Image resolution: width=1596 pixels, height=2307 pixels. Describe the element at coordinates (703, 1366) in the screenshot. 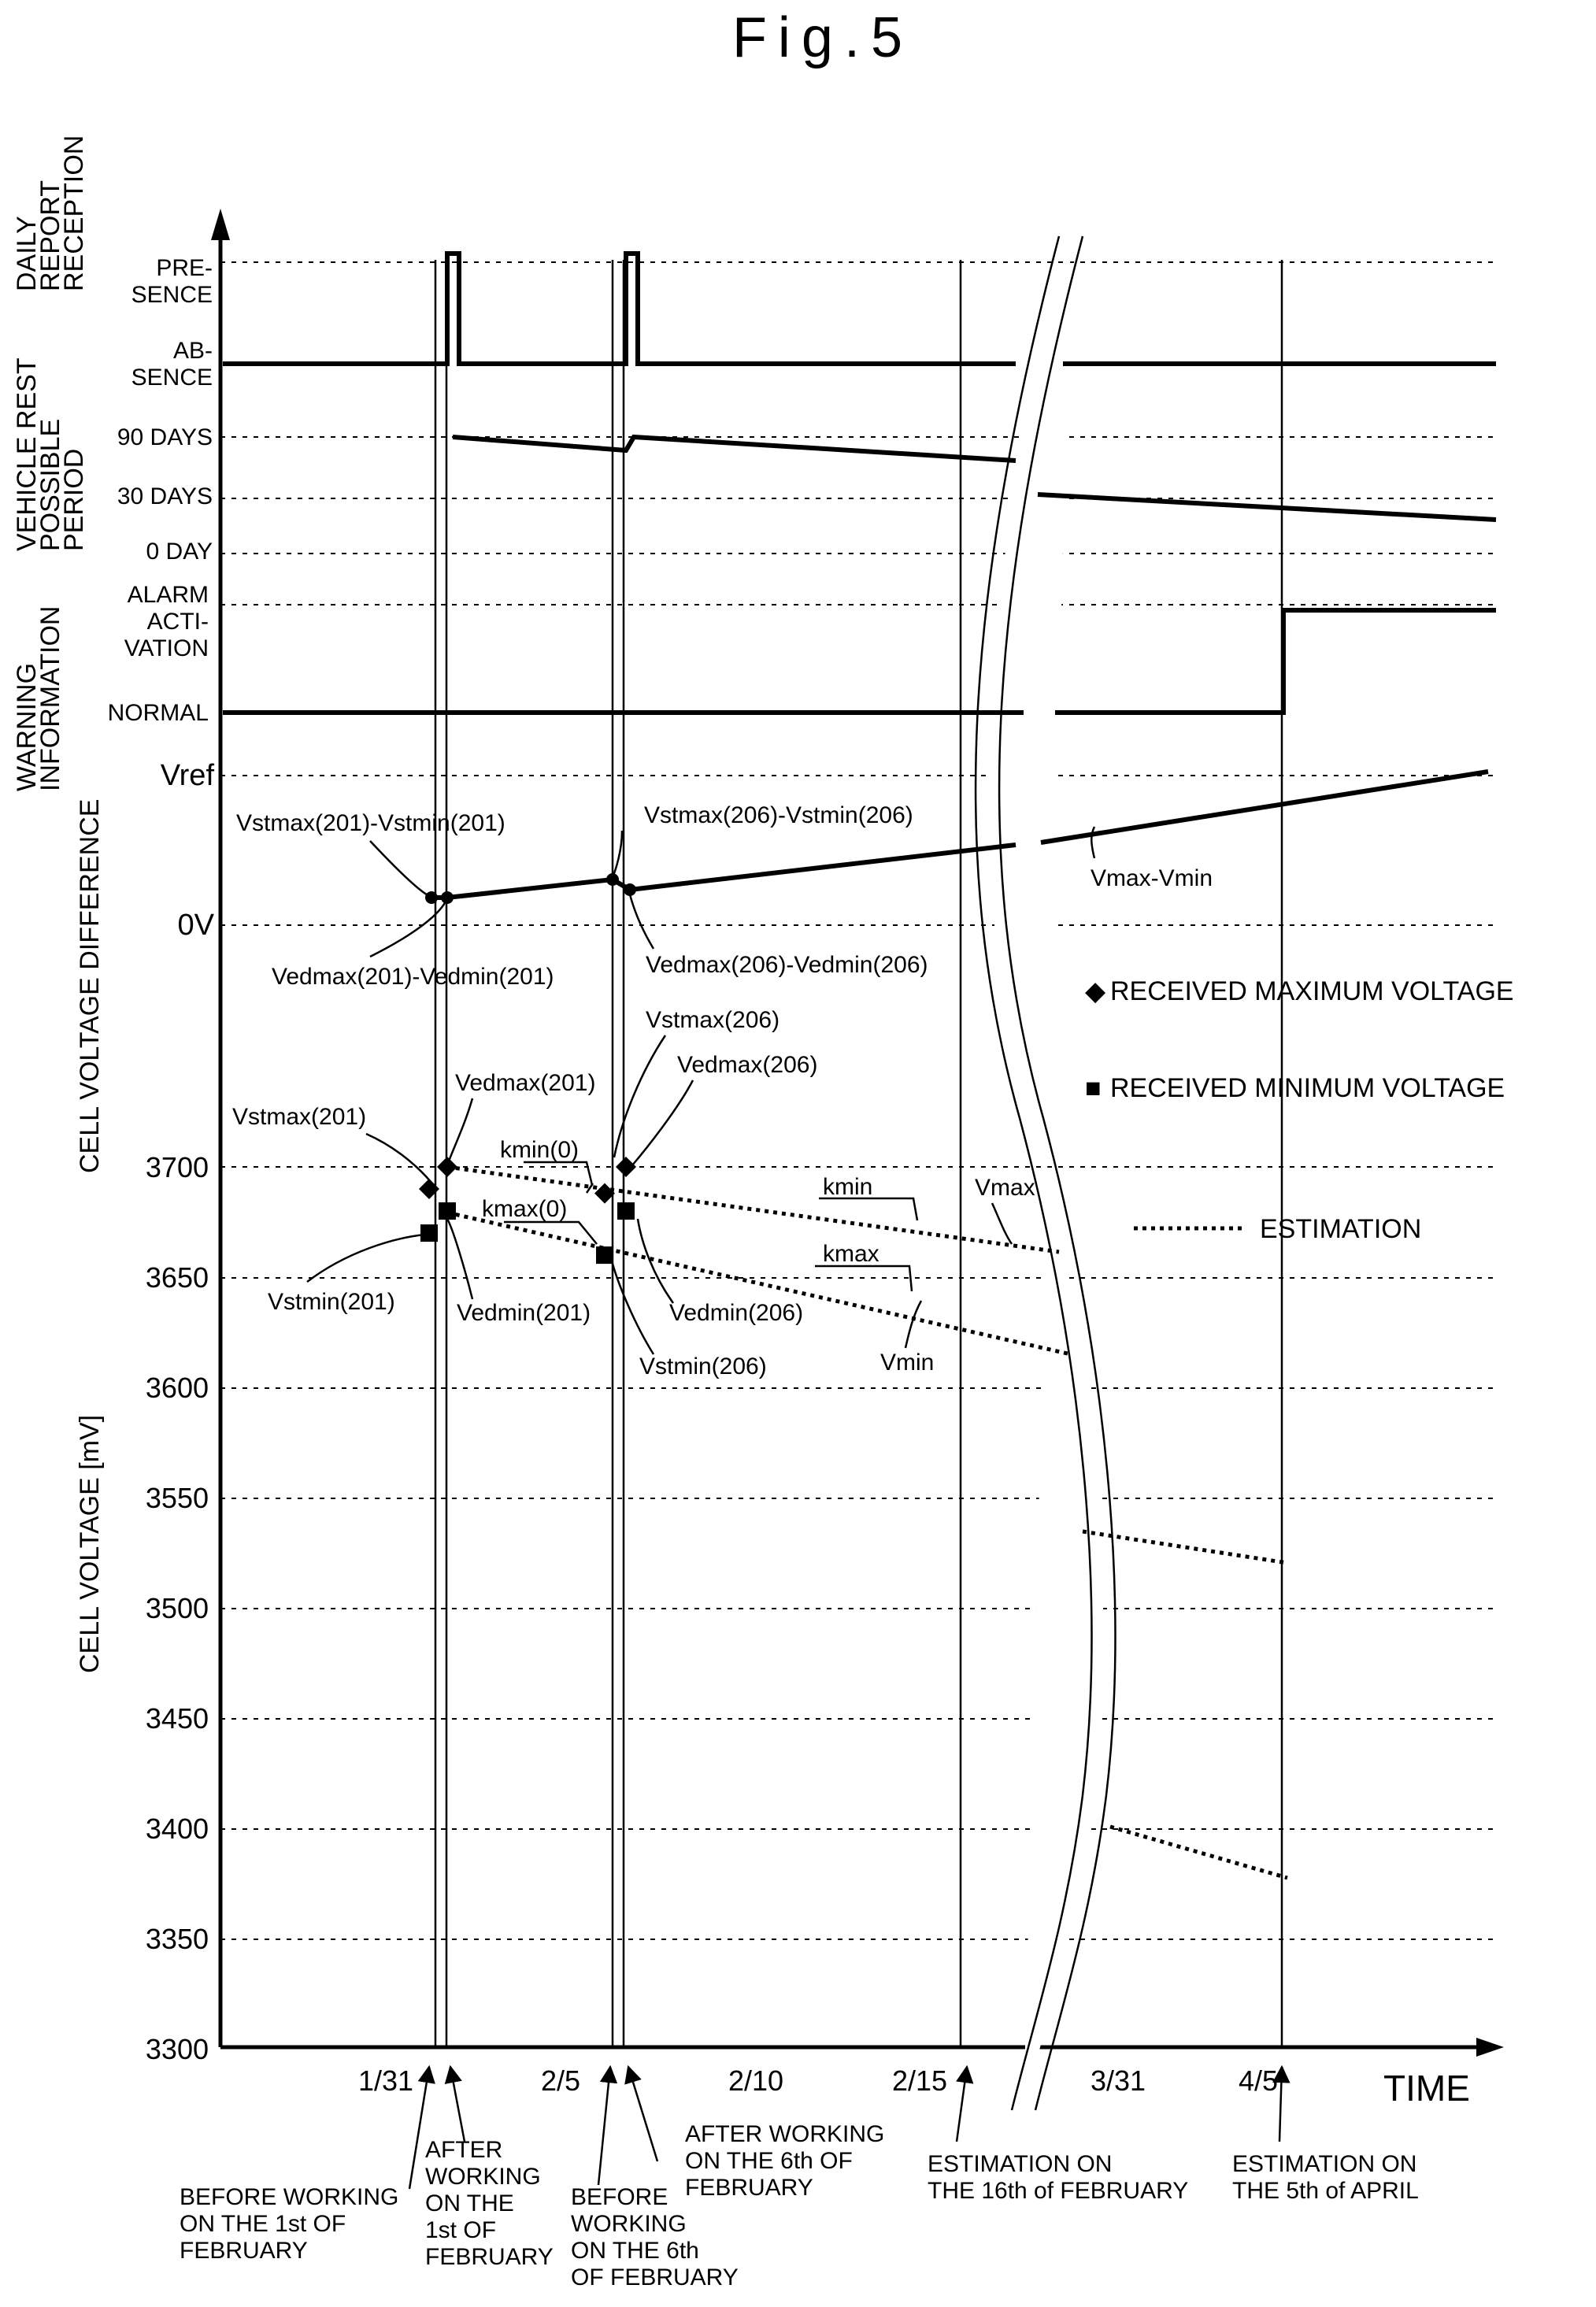

I see `label-vstmin206: Vstmin(206)` at that location.